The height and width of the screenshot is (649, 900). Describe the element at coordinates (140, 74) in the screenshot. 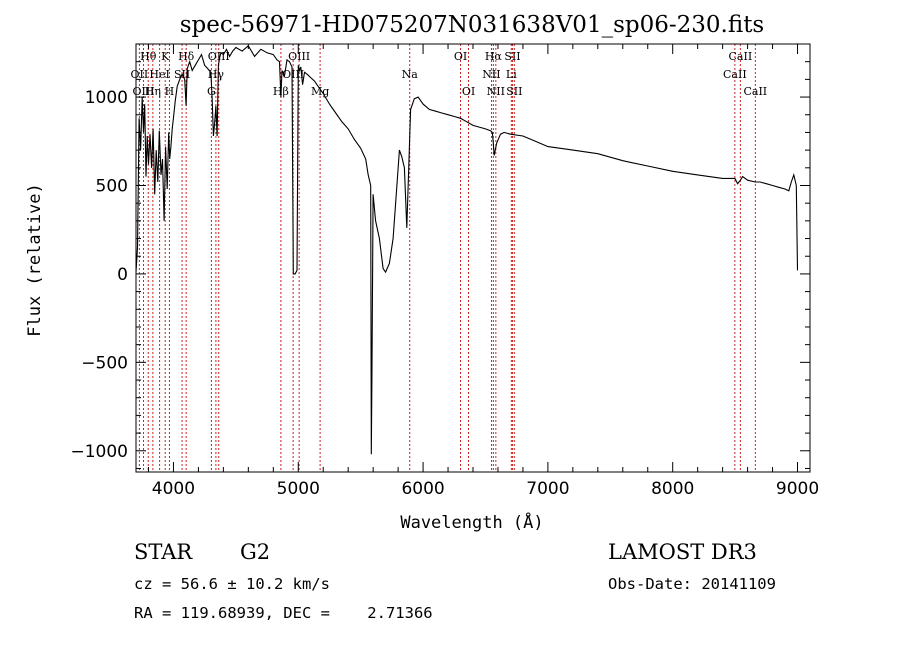

I see `line-label-1: OII` at that location.